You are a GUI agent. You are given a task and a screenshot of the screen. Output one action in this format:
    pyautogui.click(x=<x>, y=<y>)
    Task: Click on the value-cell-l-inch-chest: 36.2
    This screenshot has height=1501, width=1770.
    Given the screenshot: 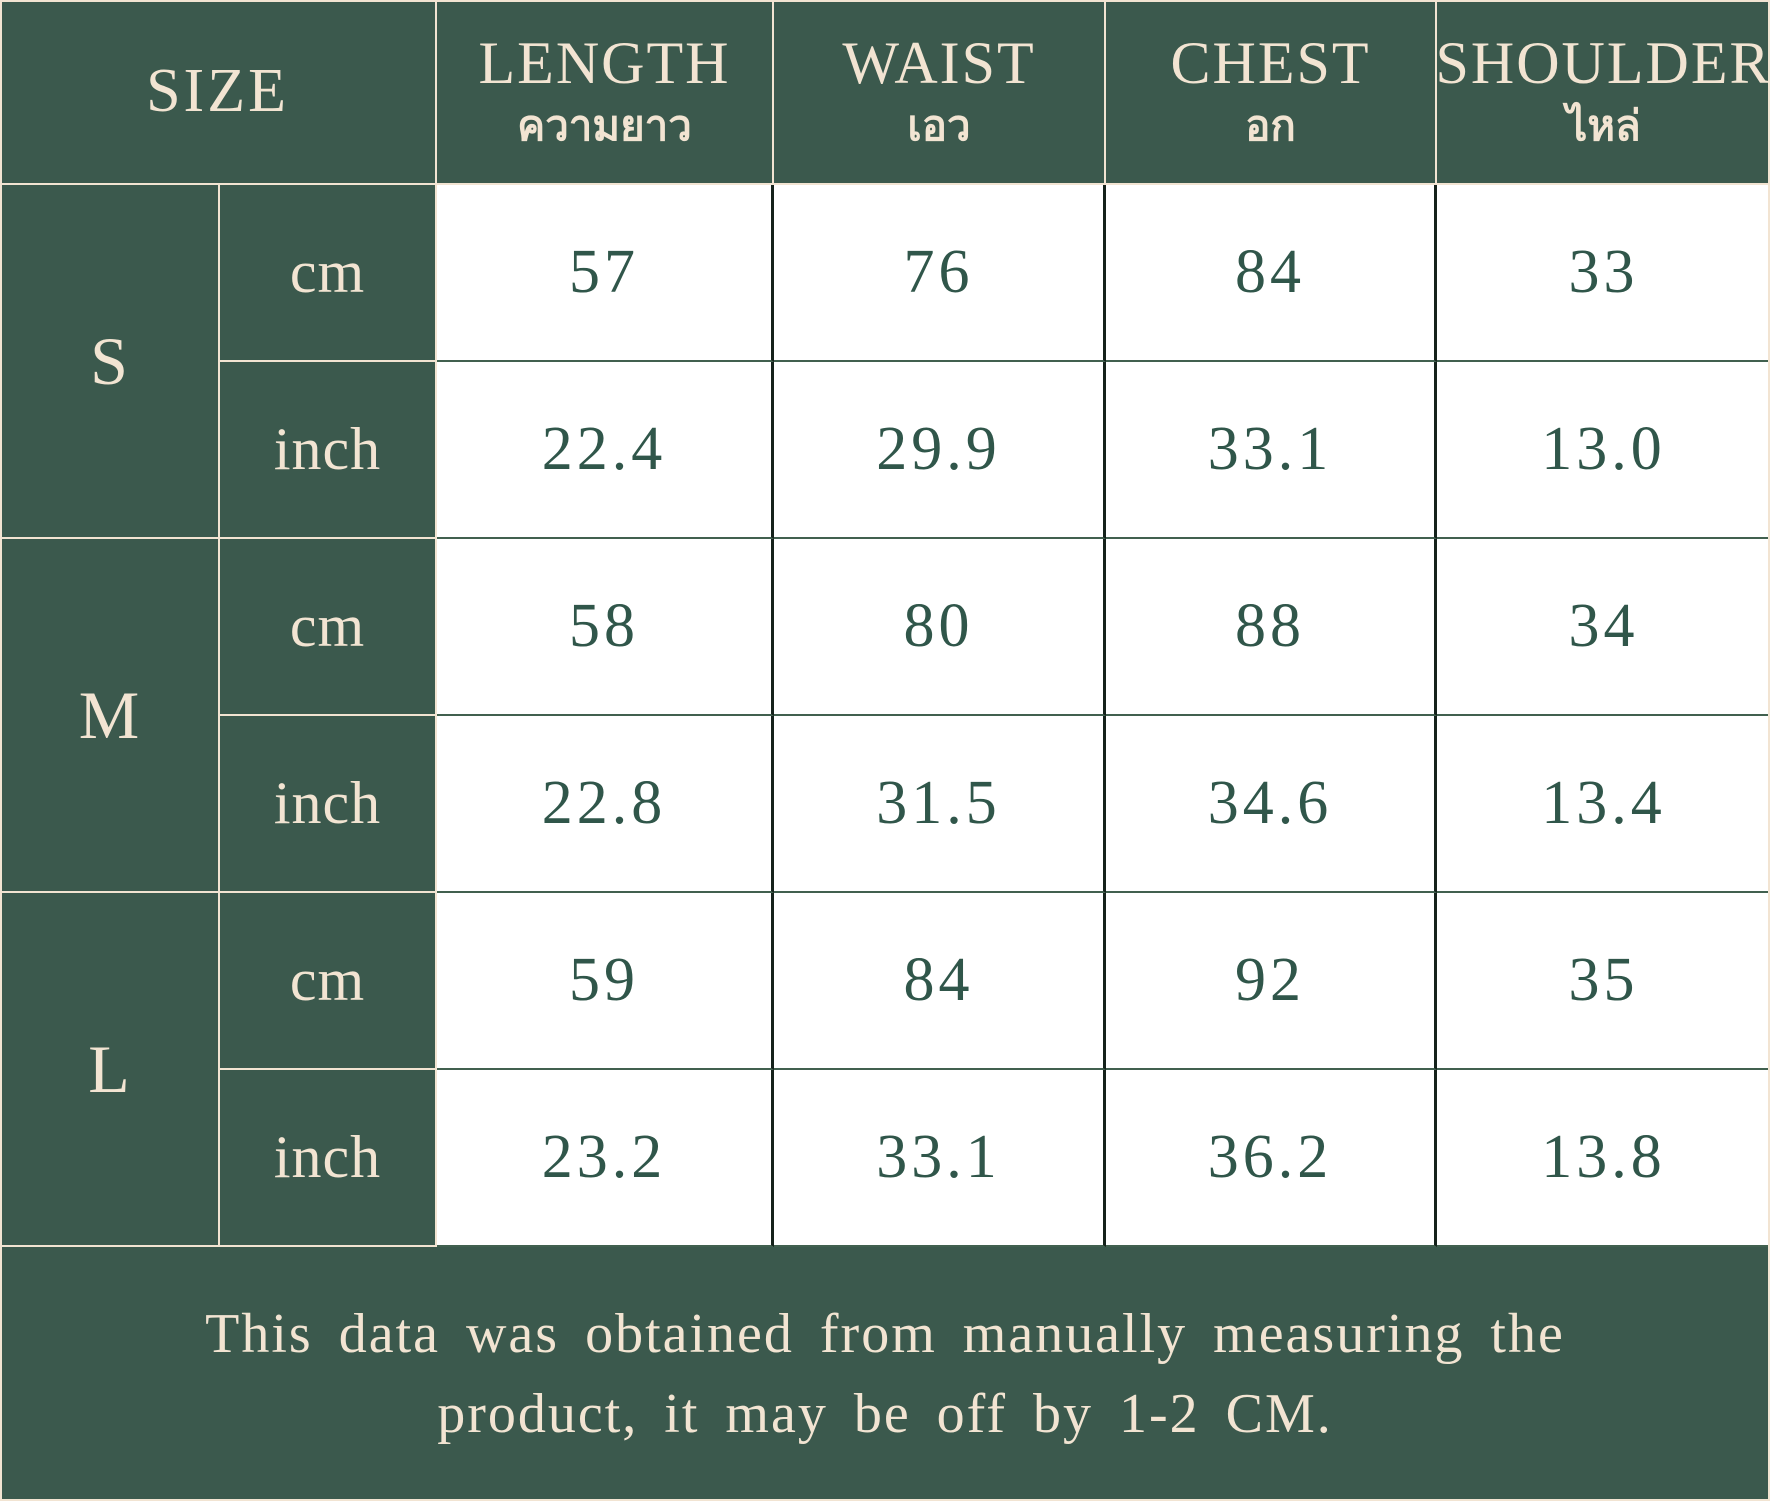 What is the action you would take?
    pyautogui.click(x=1271, y=1158)
    